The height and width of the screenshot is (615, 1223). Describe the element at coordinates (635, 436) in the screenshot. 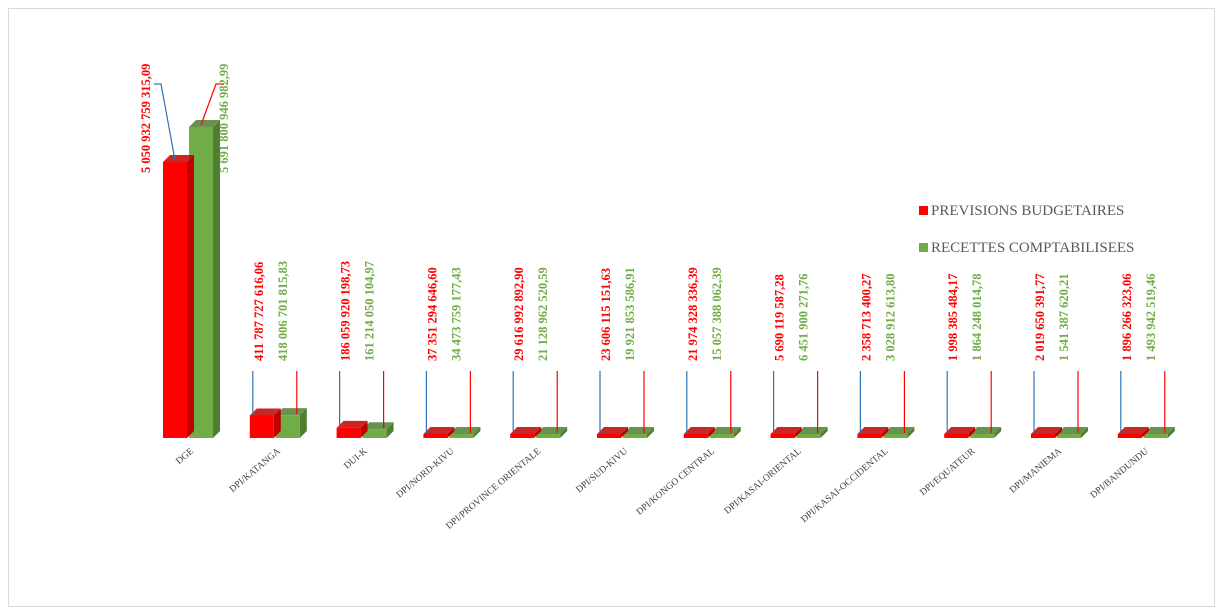

I see `bar-recettes-5-front` at that location.